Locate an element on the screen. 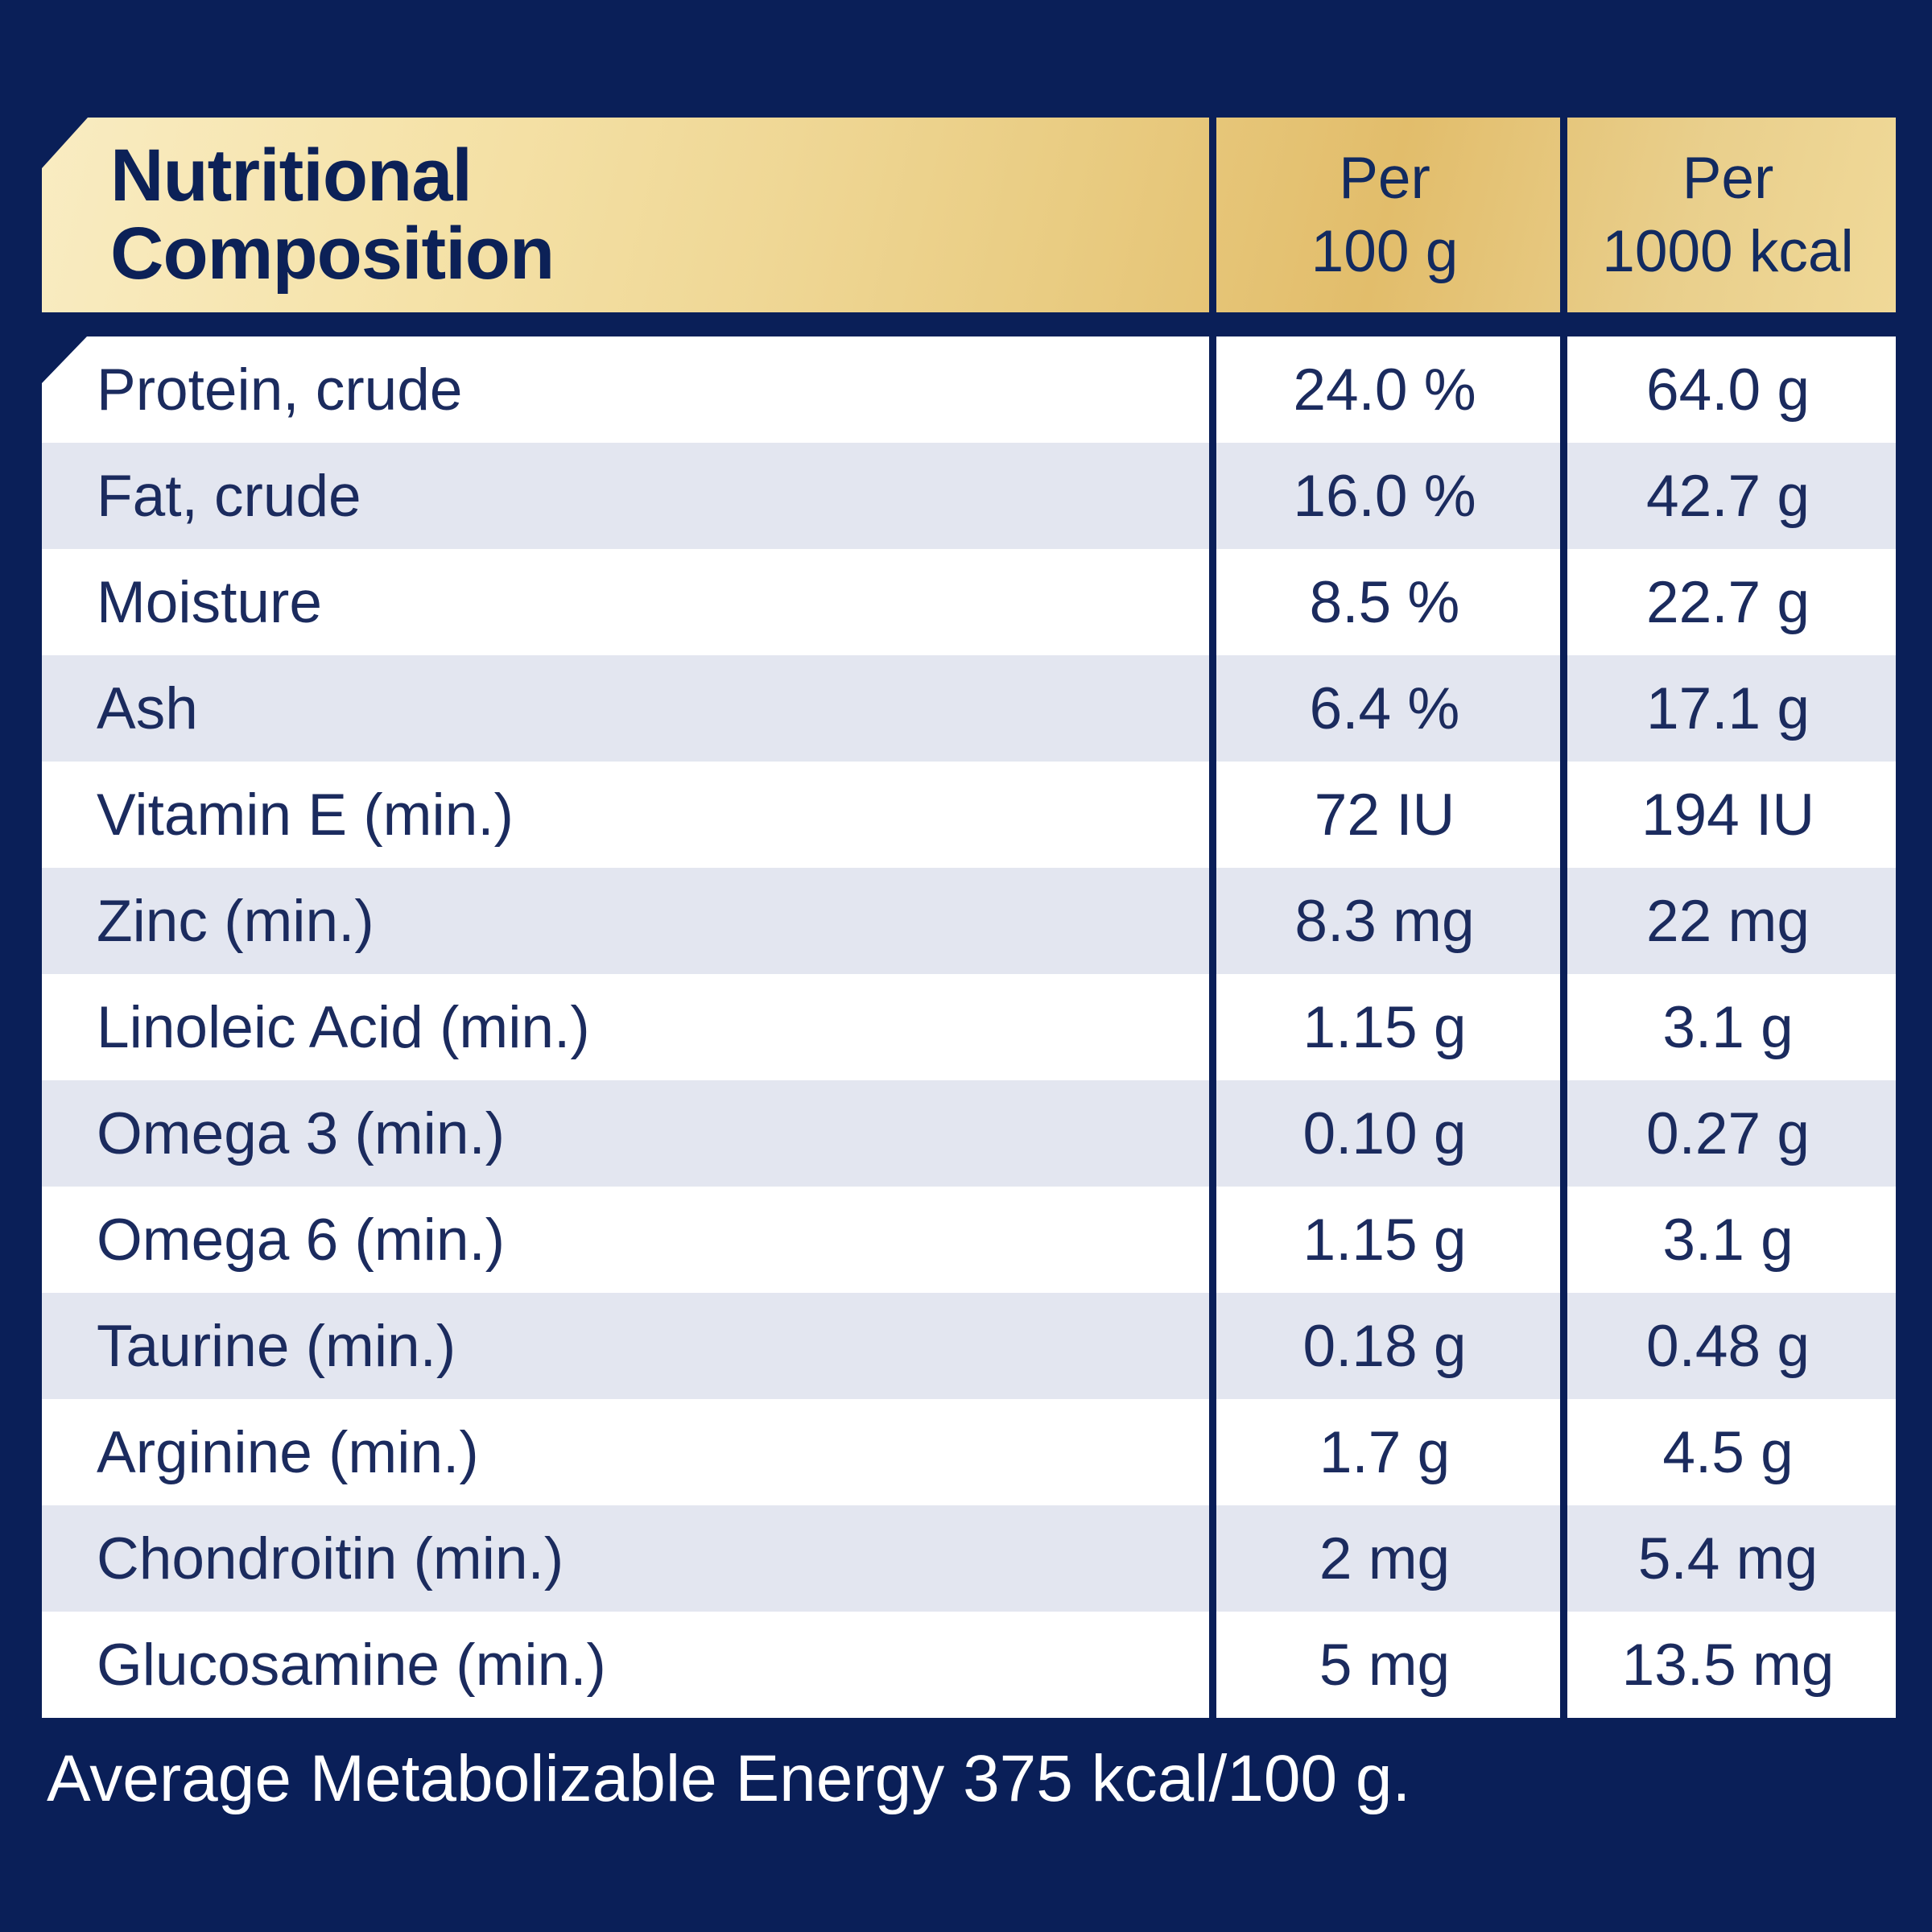  row-value-per-100g: 1.7 g is located at coordinates (1384, 1452).